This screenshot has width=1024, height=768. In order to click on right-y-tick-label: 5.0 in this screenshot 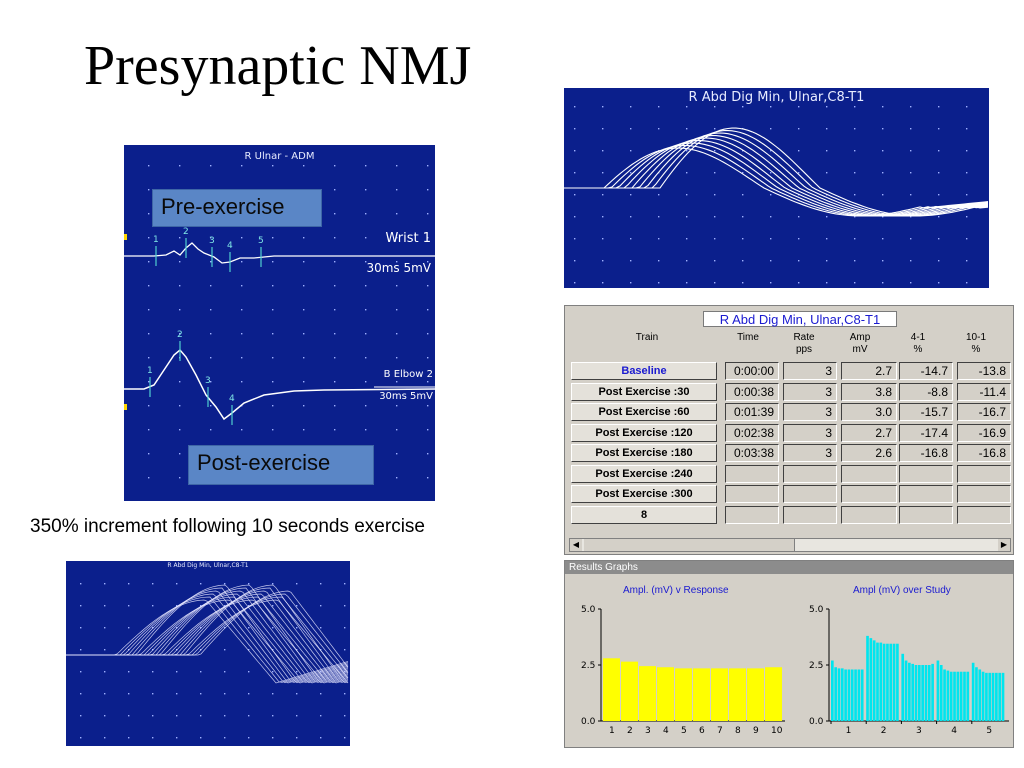, I will do `click(816, 610)`.